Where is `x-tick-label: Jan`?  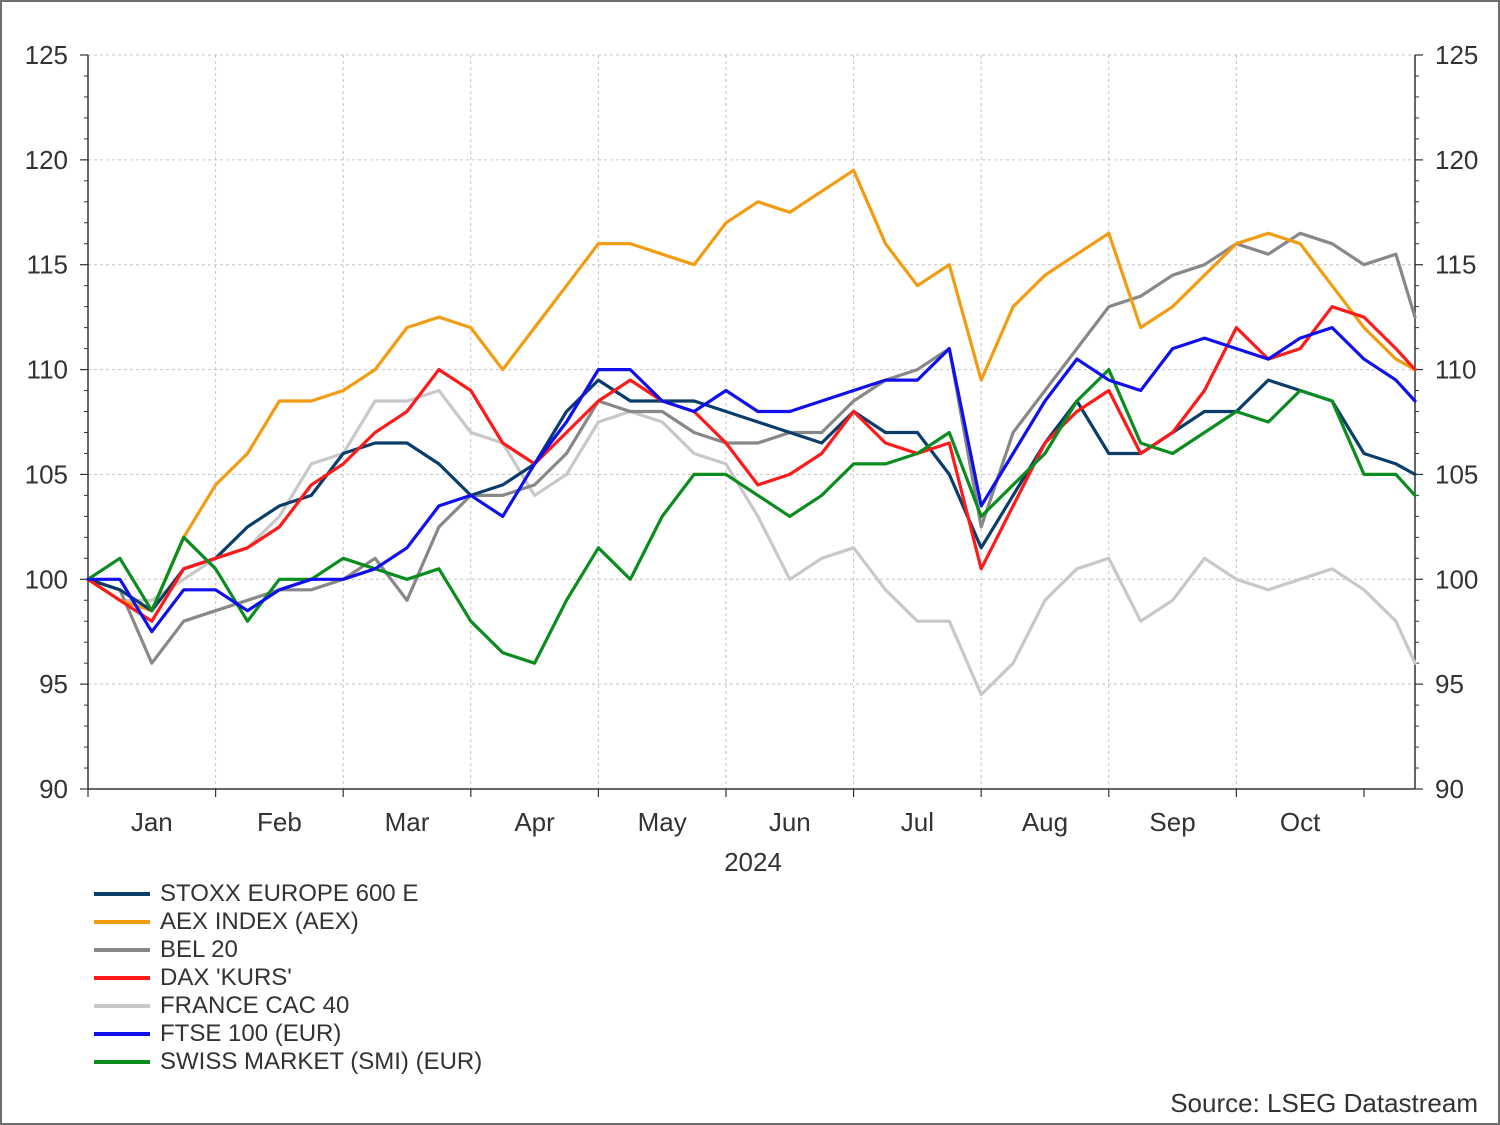
x-tick-label: Jan is located at coordinates (152, 822).